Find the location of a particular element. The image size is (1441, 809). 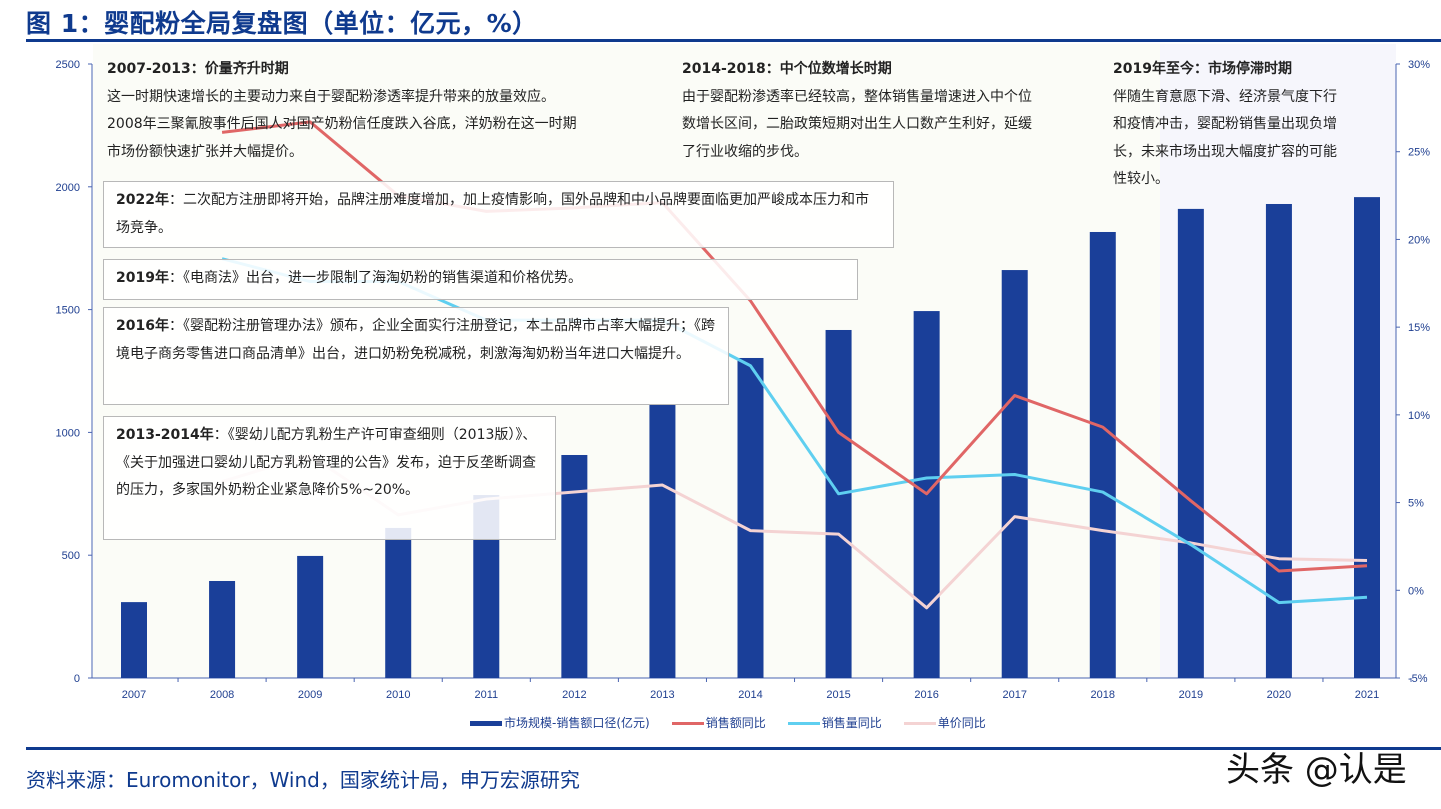

x-tick-label: 2019 is located at coordinates (1191, 695).